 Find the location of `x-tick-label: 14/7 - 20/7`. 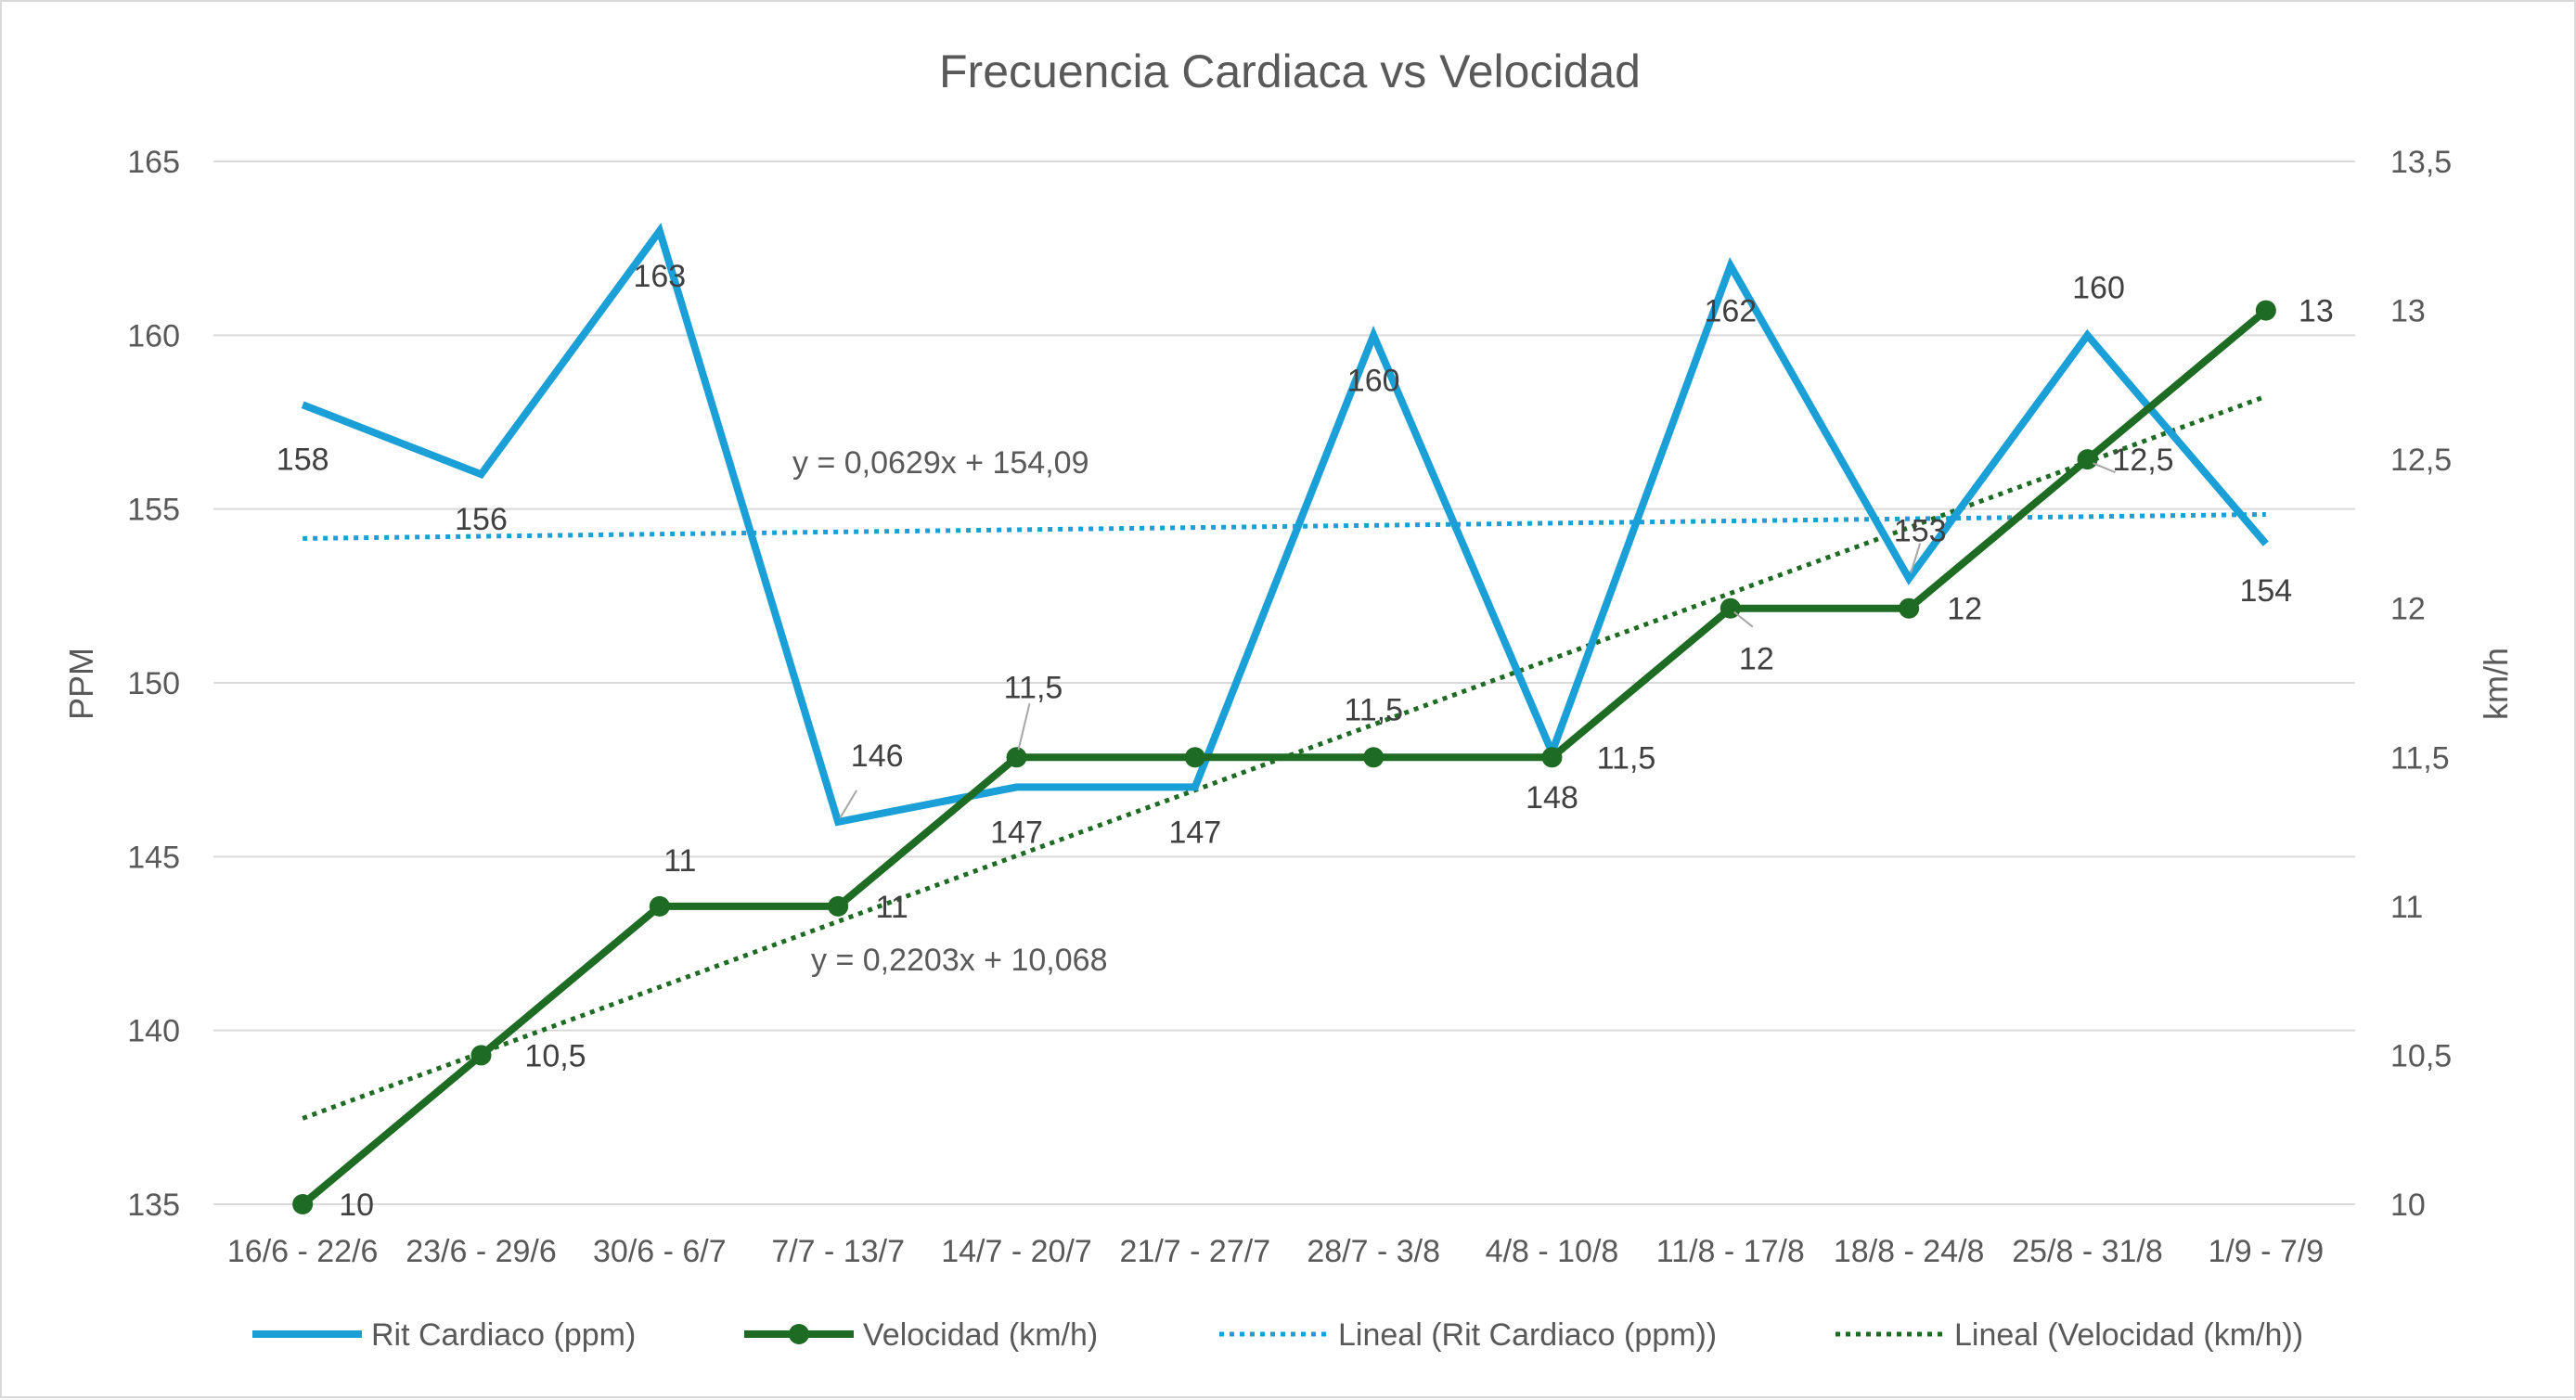

x-tick-label: 14/7 - 20/7 is located at coordinates (1017, 1251).